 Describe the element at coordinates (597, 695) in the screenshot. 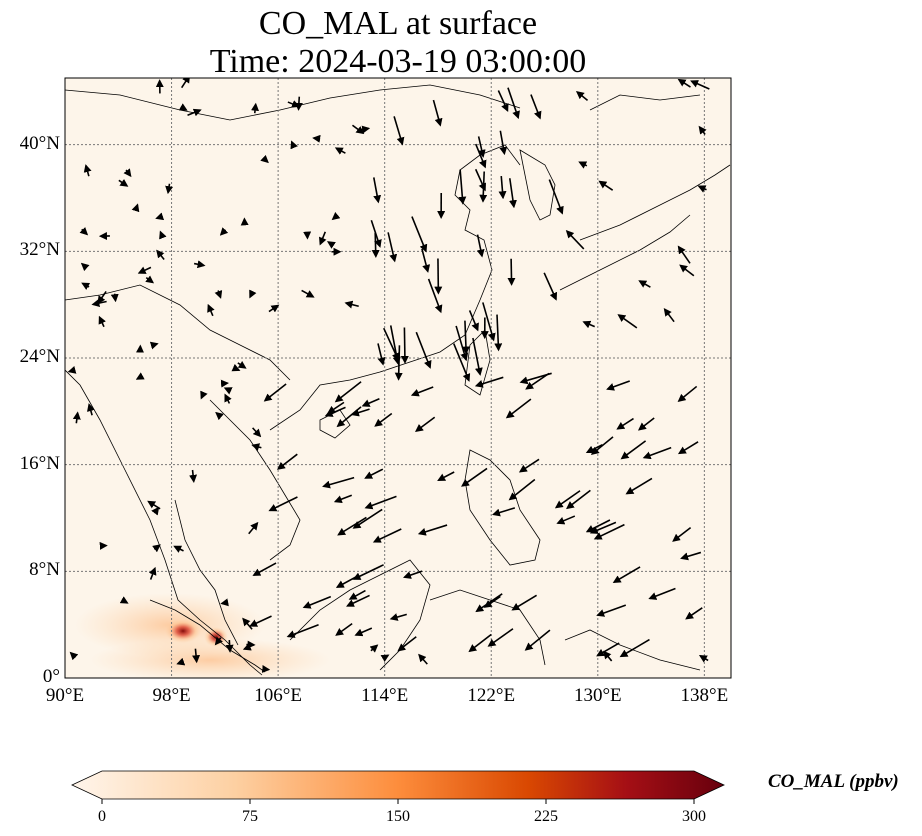

I see `x-tick-label: 130°E` at that location.